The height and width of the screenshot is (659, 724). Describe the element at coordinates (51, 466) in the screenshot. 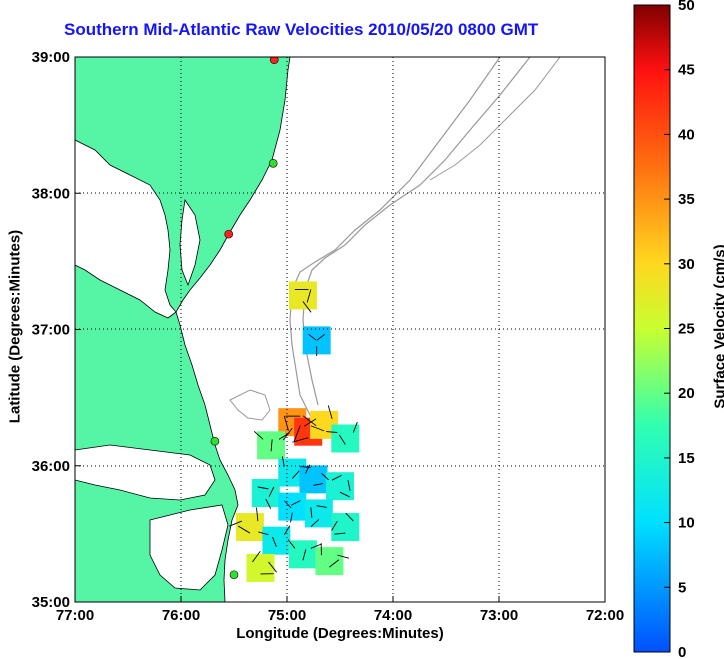

I see `y-tick-label: 36:00` at that location.